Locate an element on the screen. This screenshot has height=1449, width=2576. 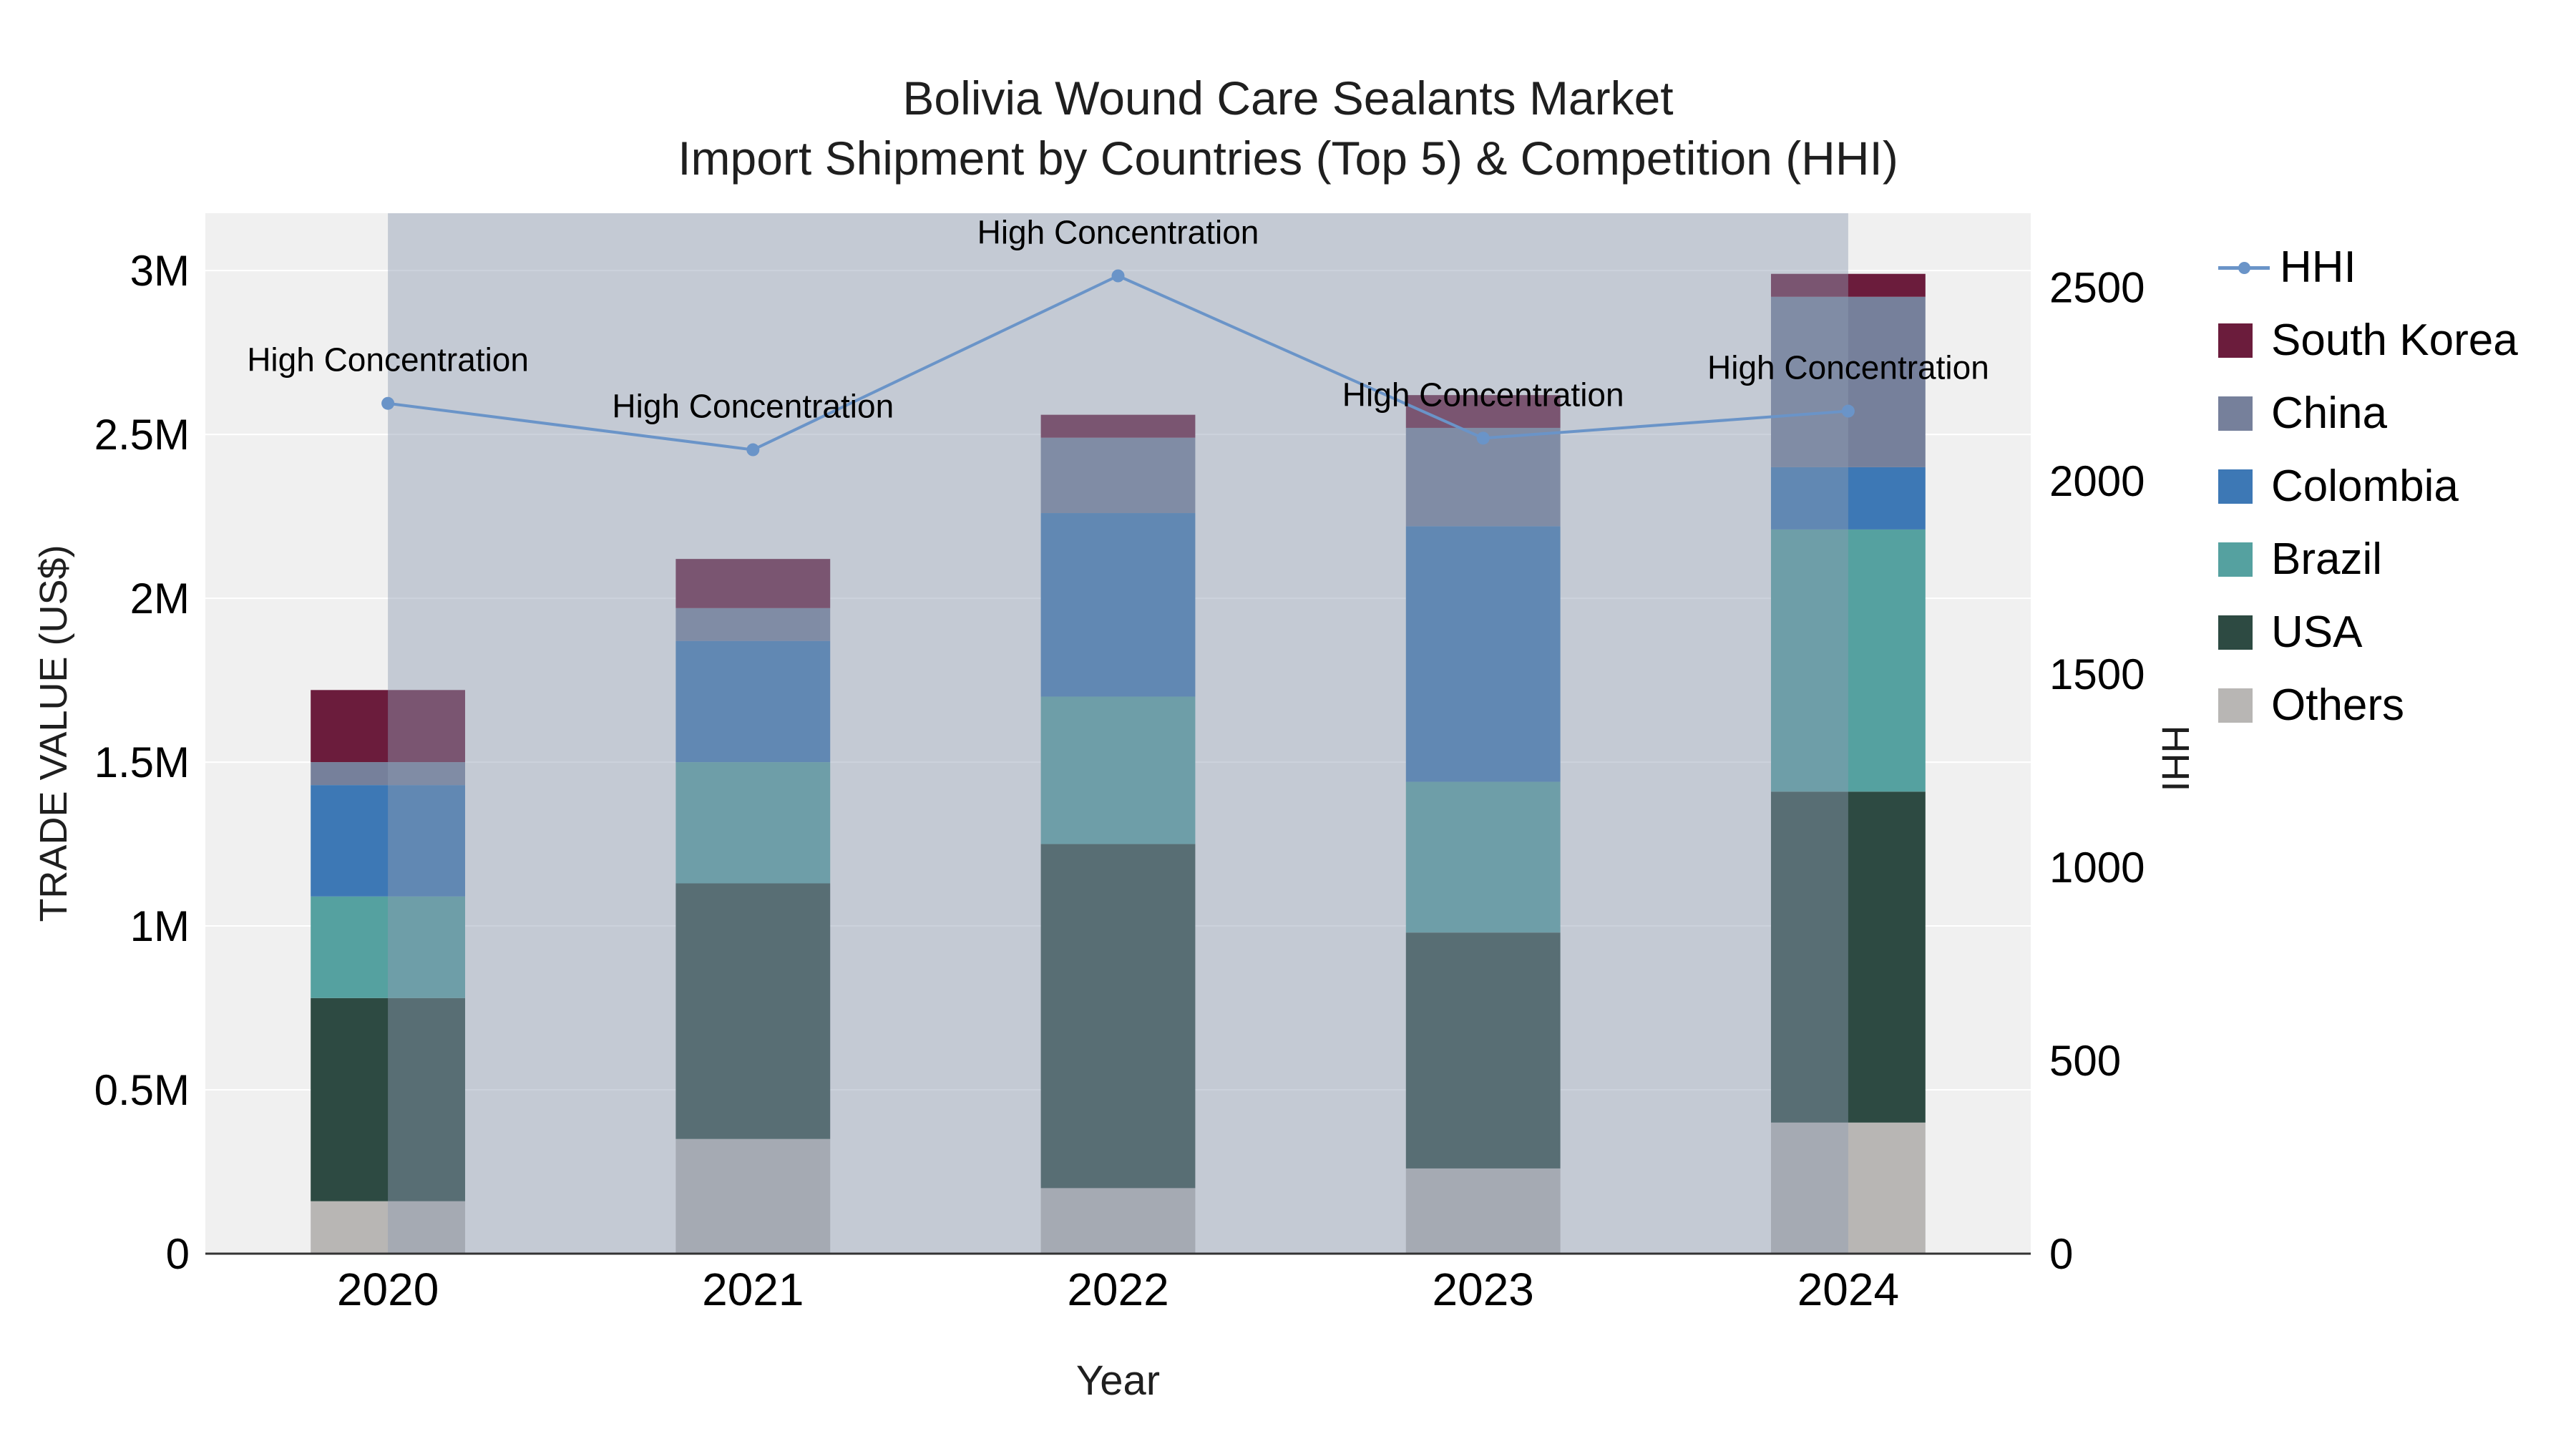
bar-segment-others-2024 is located at coordinates (1848, 1188).